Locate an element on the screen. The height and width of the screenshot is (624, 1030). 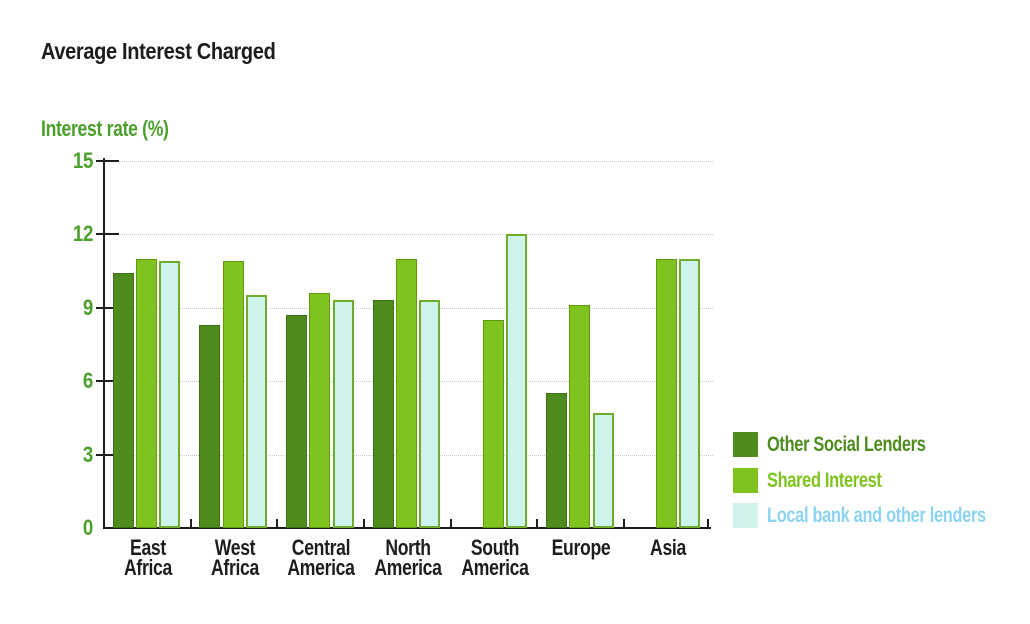
y-tick-label: 9 is located at coordinates (87, 307).